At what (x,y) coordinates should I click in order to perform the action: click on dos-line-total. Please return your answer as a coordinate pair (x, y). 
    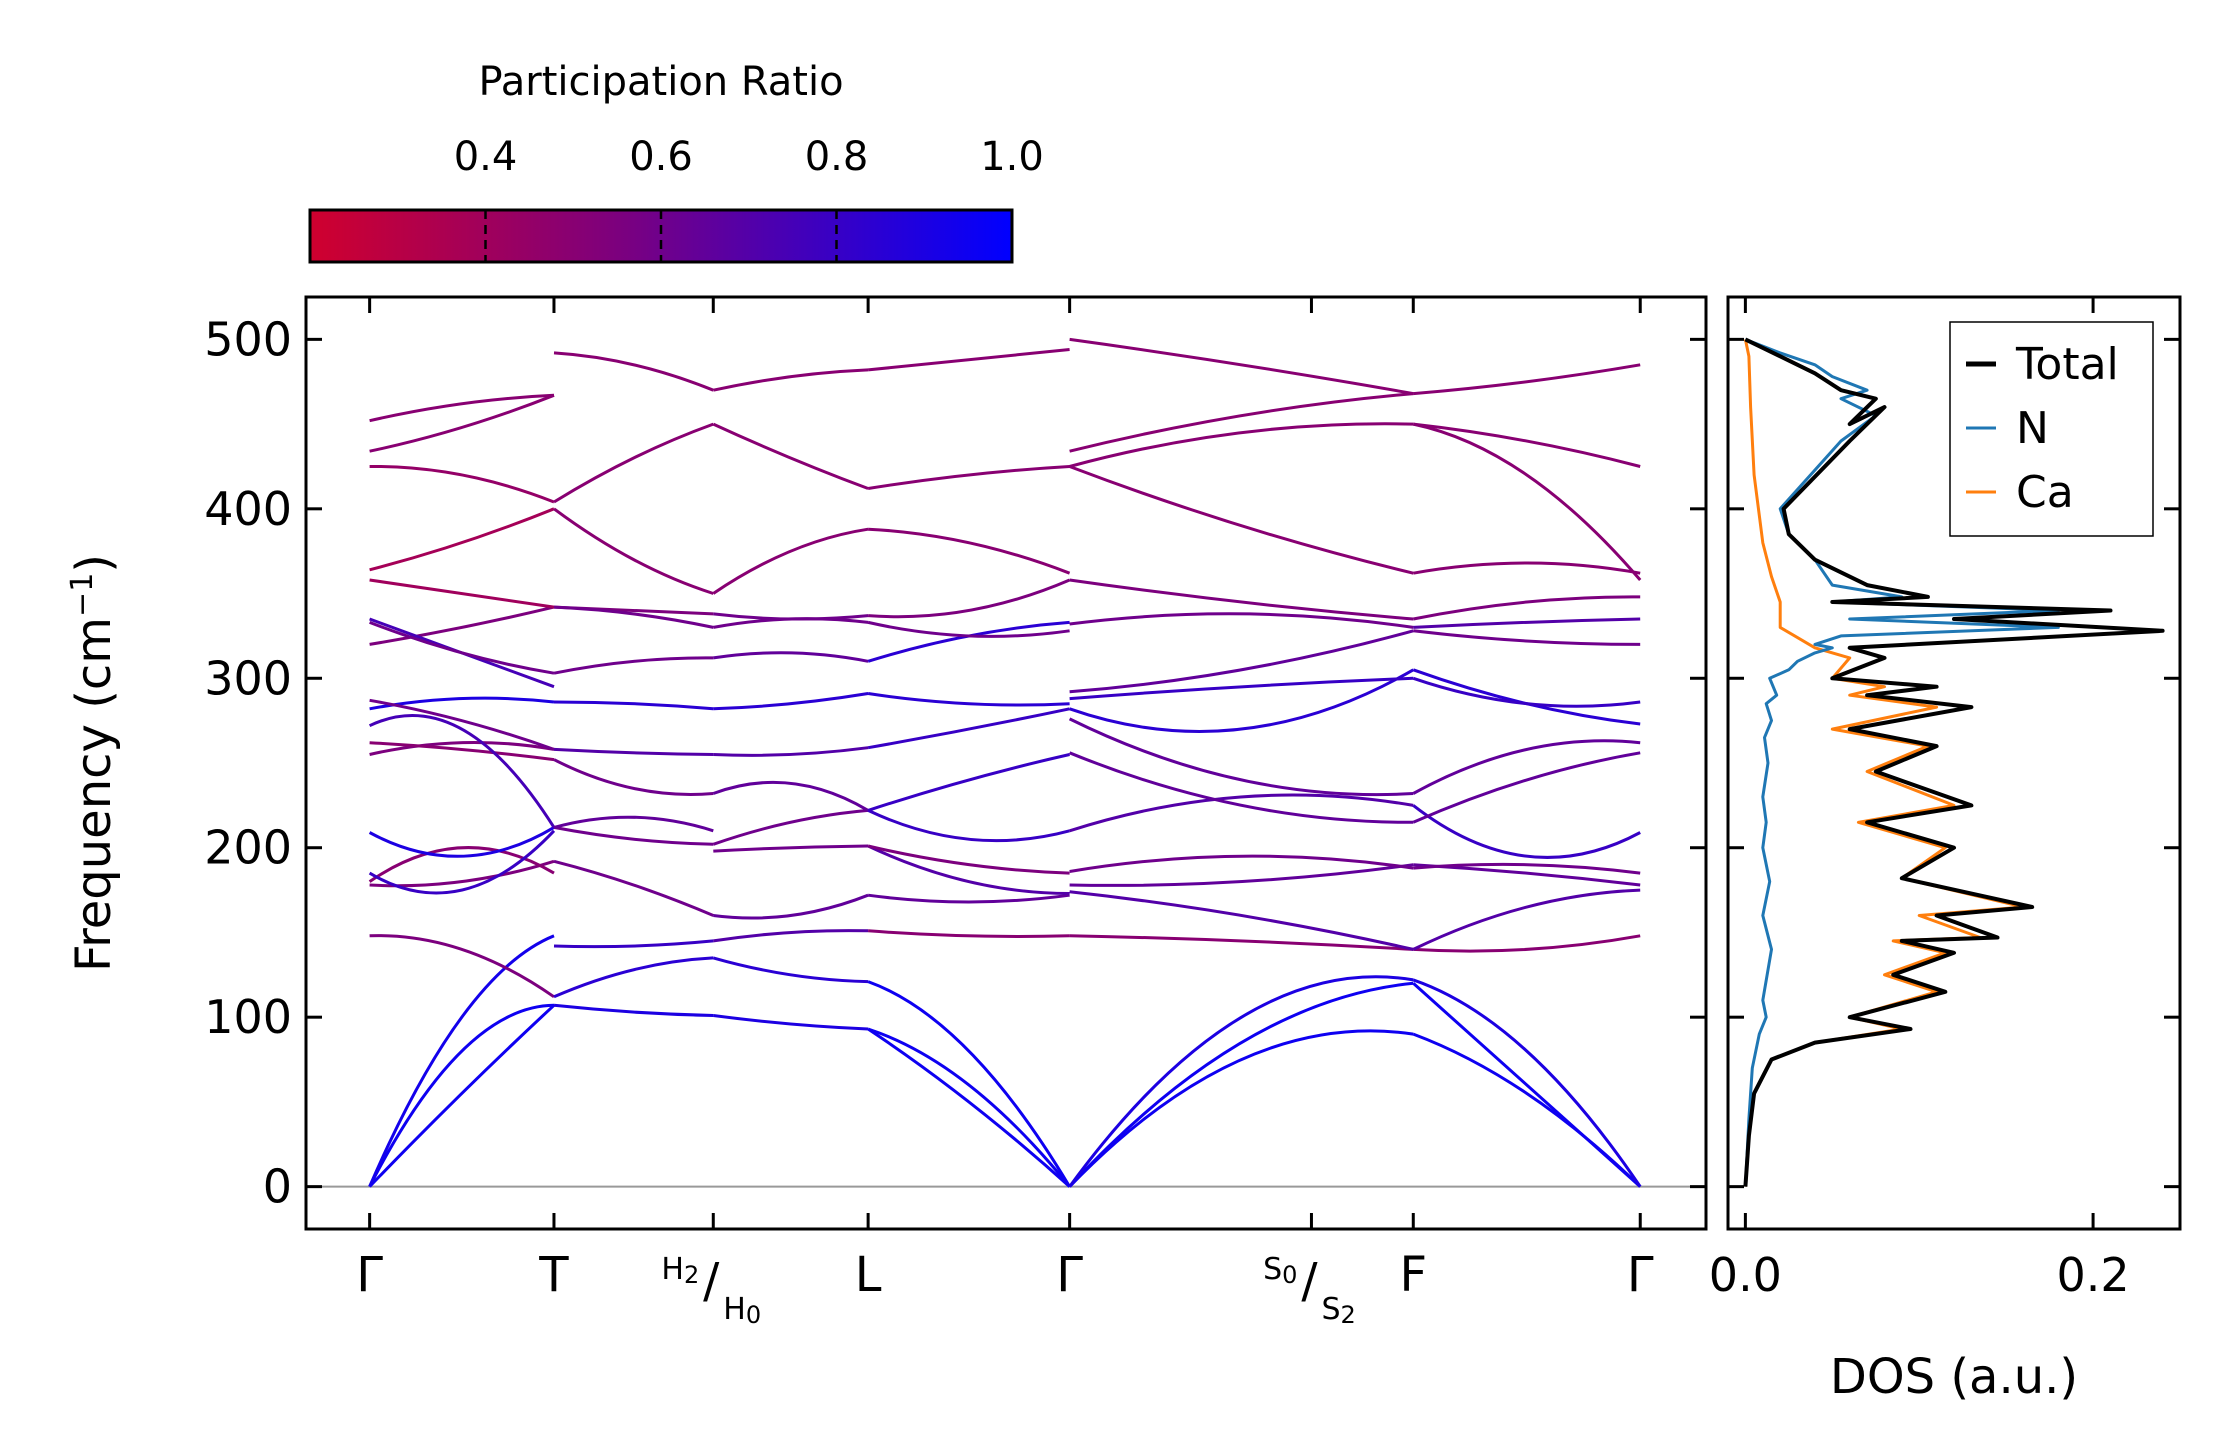
    Looking at the image, I should click on (1954, 762).